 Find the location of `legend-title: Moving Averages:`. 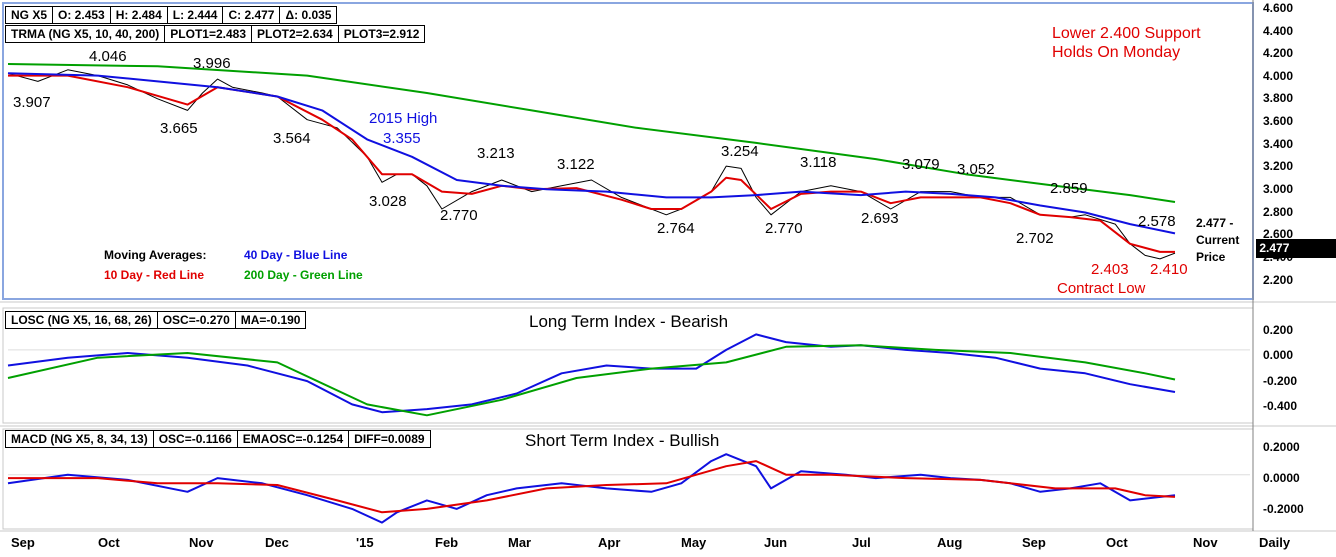

legend-title: Moving Averages: is located at coordinates (155, 255).